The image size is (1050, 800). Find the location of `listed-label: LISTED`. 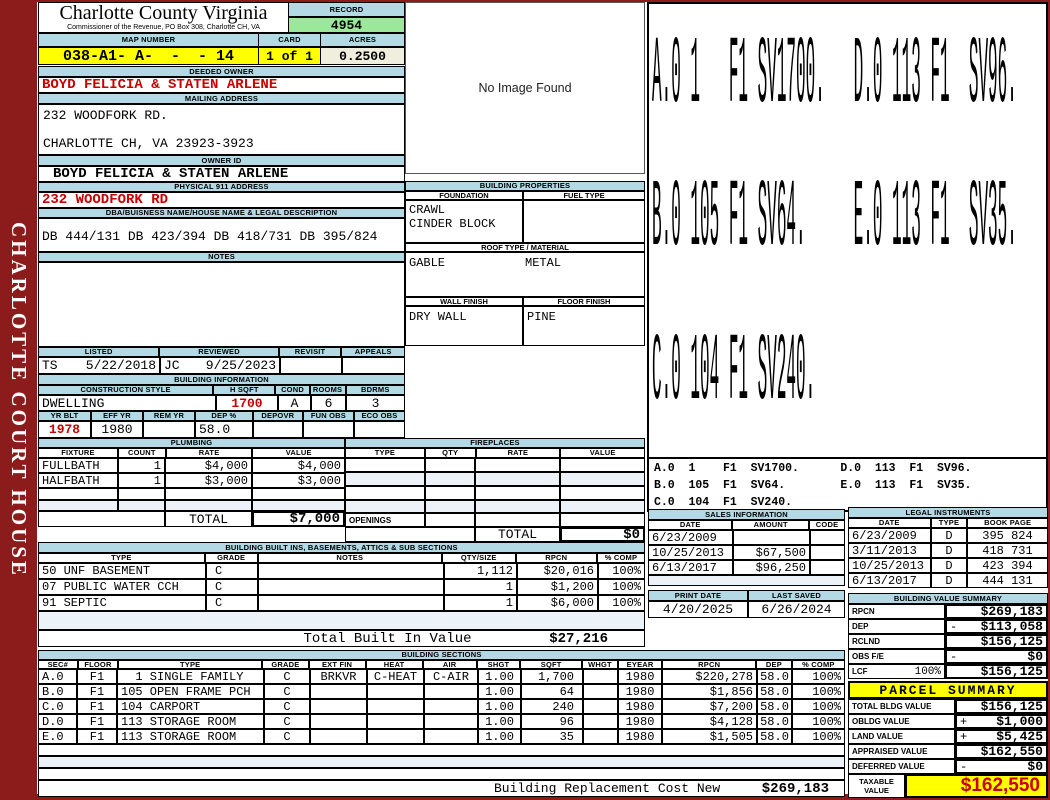

listed-label: LISTED is located at coordinates (99, 352).